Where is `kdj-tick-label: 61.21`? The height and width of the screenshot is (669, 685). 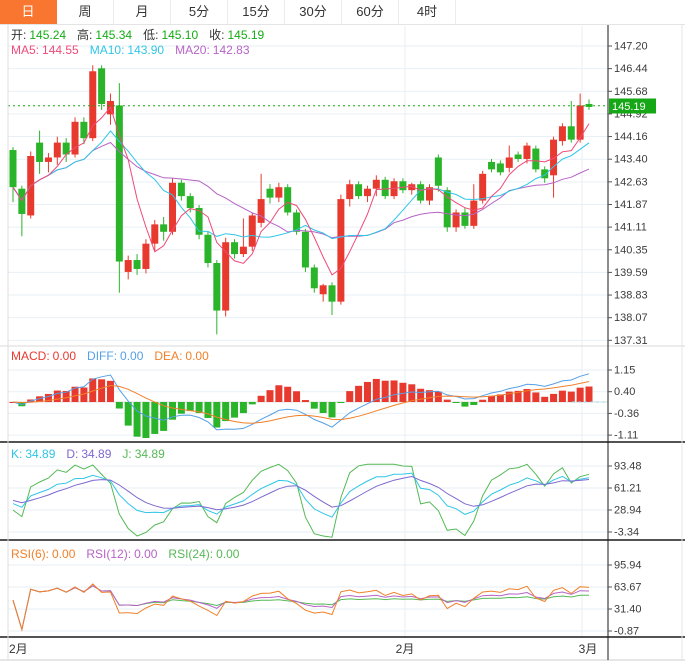 kdj-tick-label: 61.21 is located at coordinates (628, 489).